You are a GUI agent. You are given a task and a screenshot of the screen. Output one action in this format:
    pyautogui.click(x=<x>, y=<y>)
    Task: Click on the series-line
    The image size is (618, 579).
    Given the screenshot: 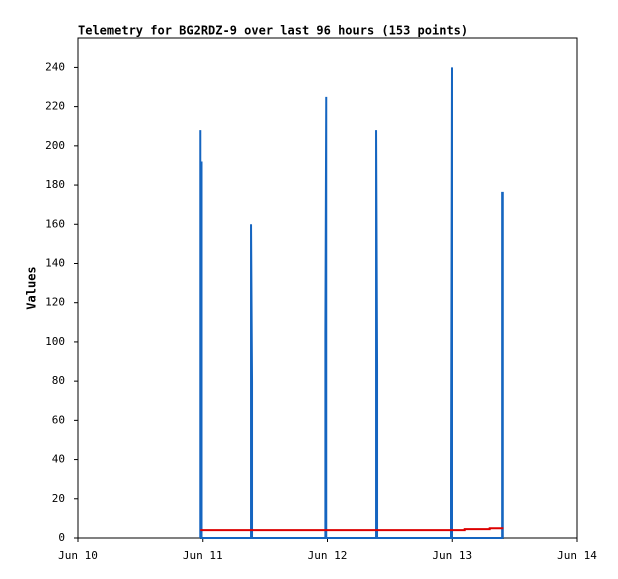 What is the action you would take?
    pyautogui.click(x=352, y=529)
    